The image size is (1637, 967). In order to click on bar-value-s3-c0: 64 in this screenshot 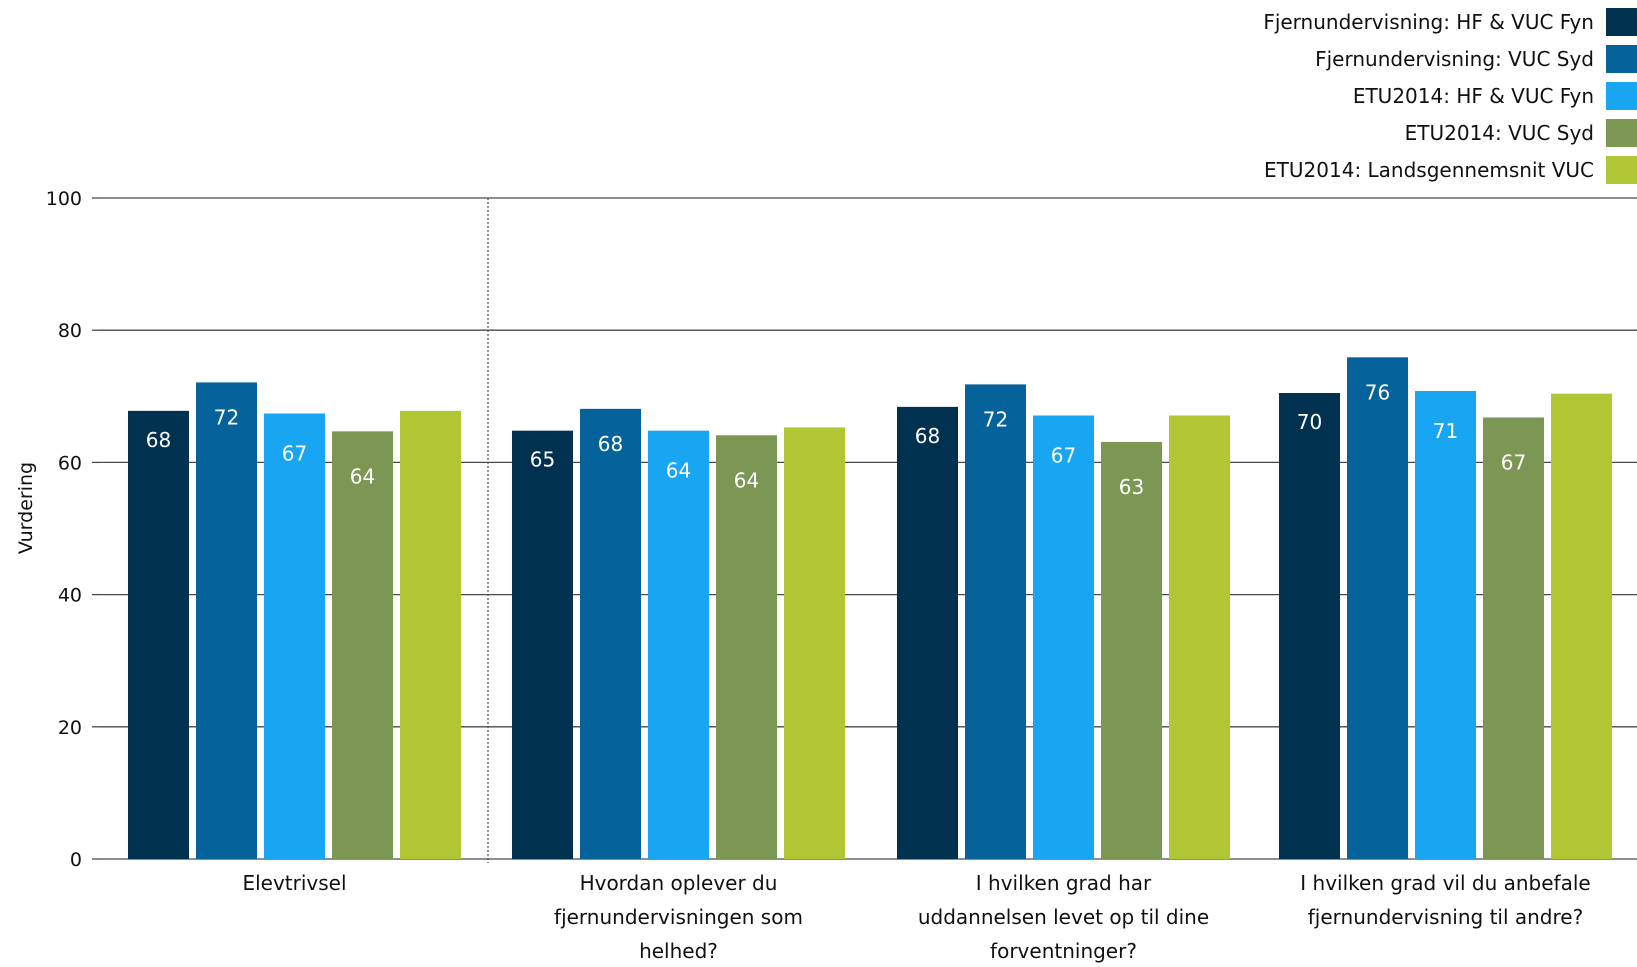, I will do `click(362, 476)`.